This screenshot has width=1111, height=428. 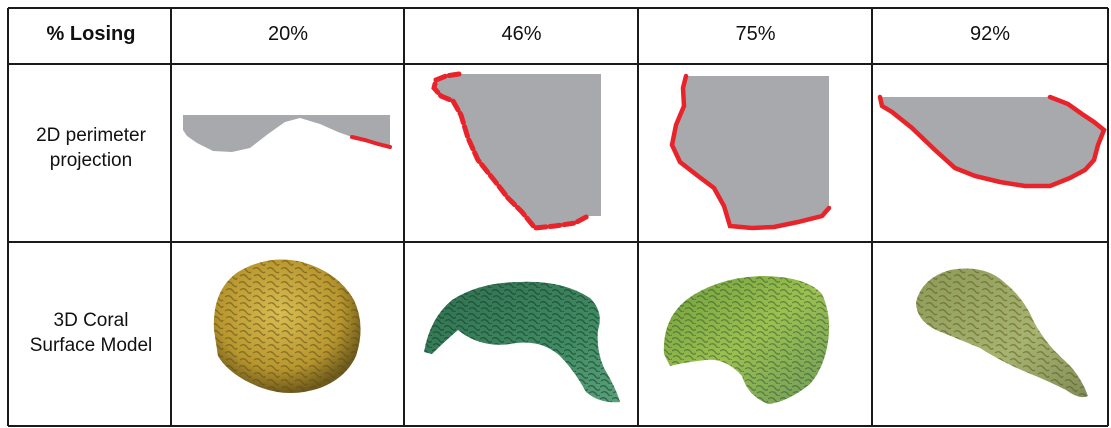 What do you see at coordinates (91, 320) in the screenshot?
I see `row-label-3d-line1: 3D Coral` at bounding box center [91, 320].